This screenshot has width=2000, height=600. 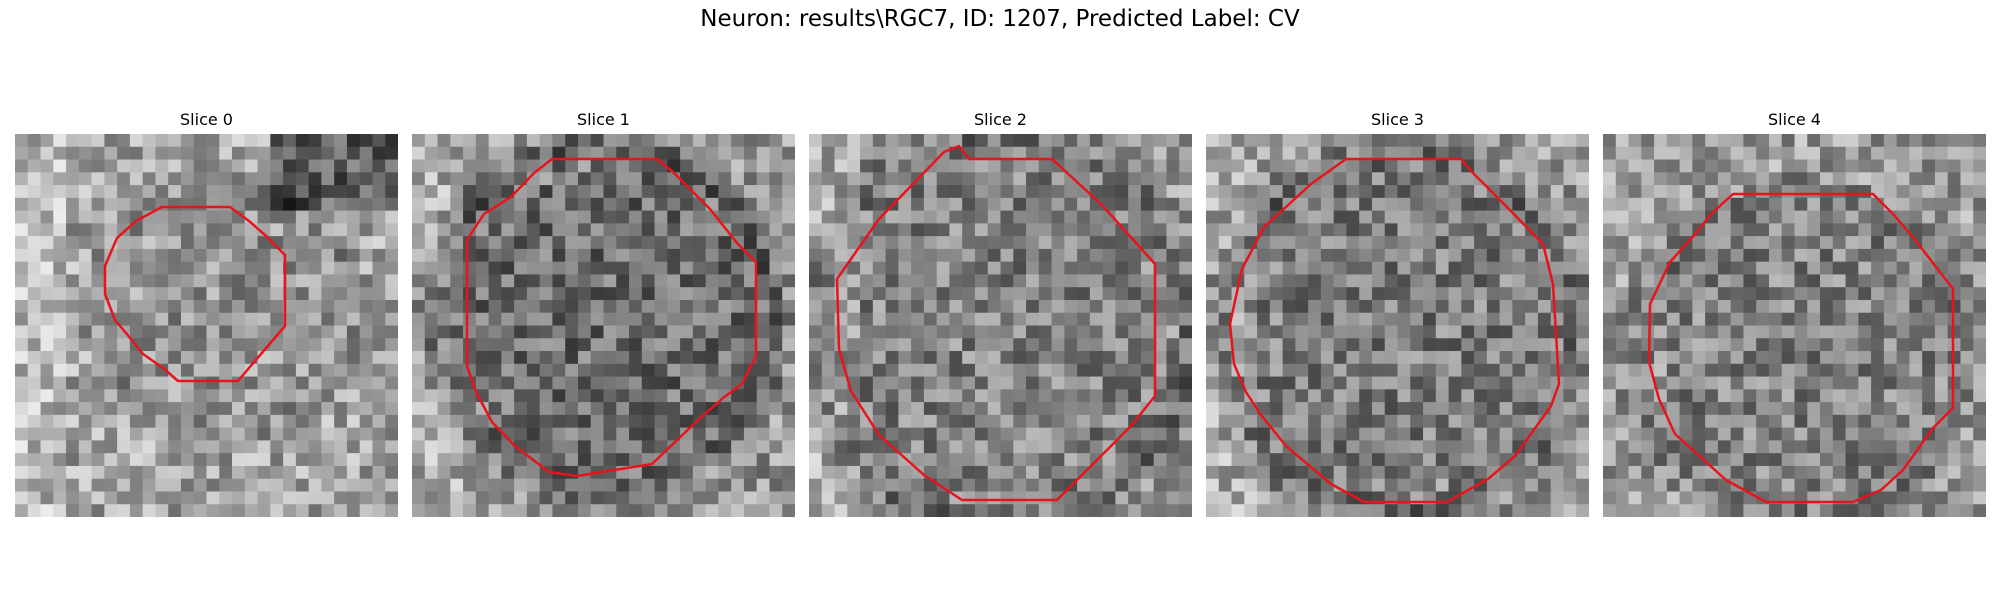 I want to click on panel-slice-1: Slice 1, so click(x=603, y=120).